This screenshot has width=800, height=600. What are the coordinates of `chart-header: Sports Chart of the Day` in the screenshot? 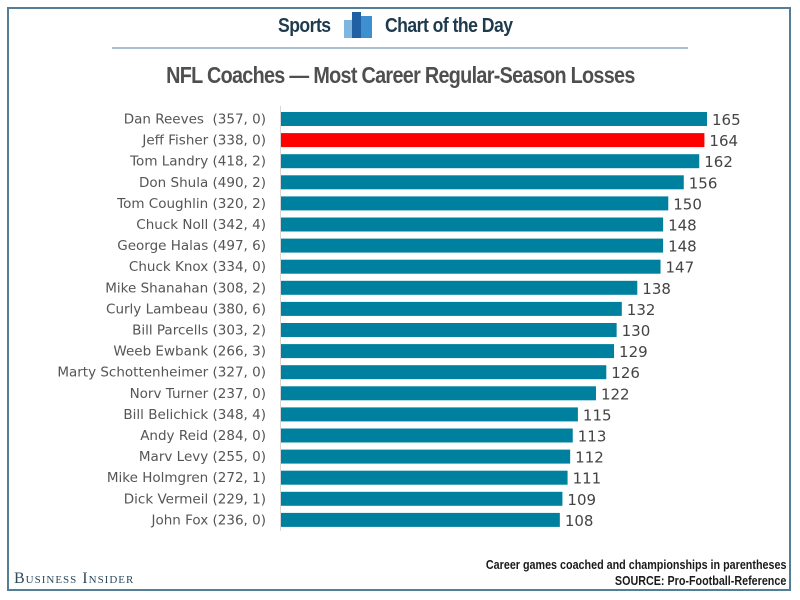 It's located at (400, 28).